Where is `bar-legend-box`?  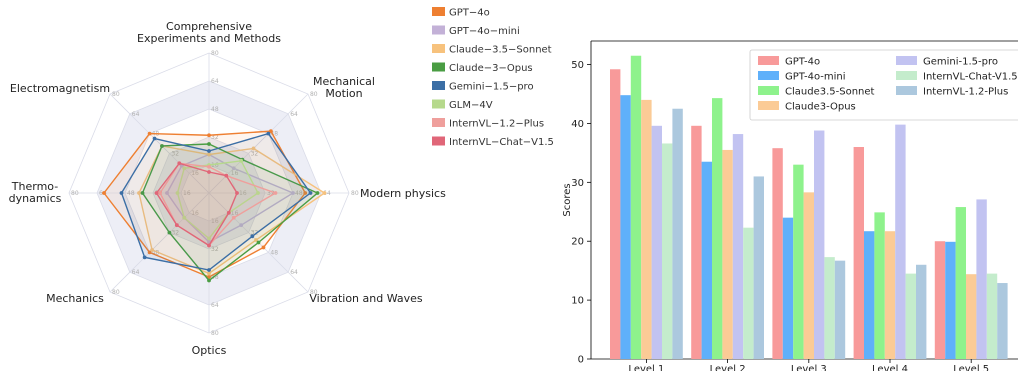 bar-legend-box is located at coordinates (883, 85).